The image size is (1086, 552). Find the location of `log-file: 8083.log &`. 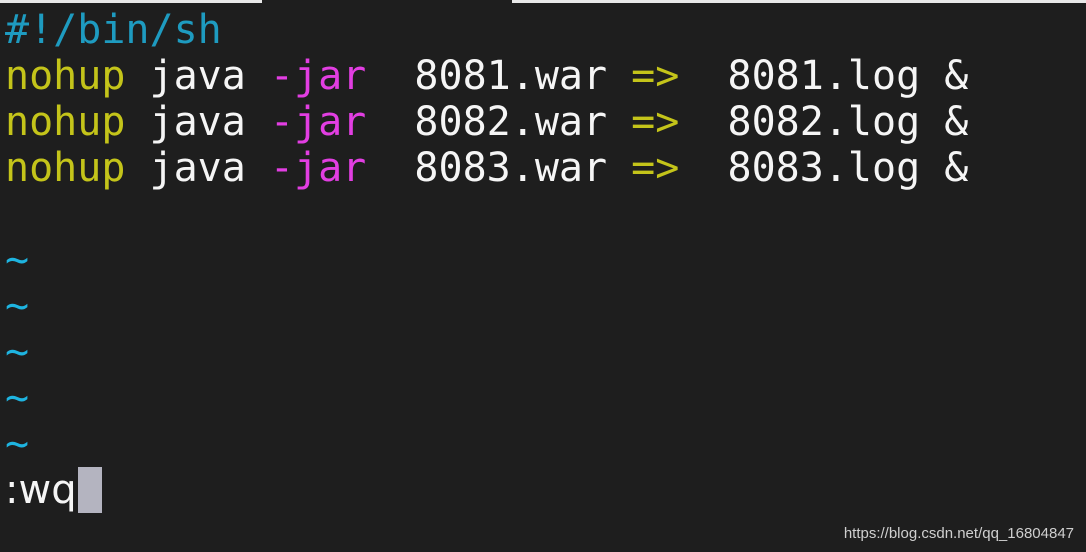

log-file: 8083.log & is located at coordinates (824, 168).